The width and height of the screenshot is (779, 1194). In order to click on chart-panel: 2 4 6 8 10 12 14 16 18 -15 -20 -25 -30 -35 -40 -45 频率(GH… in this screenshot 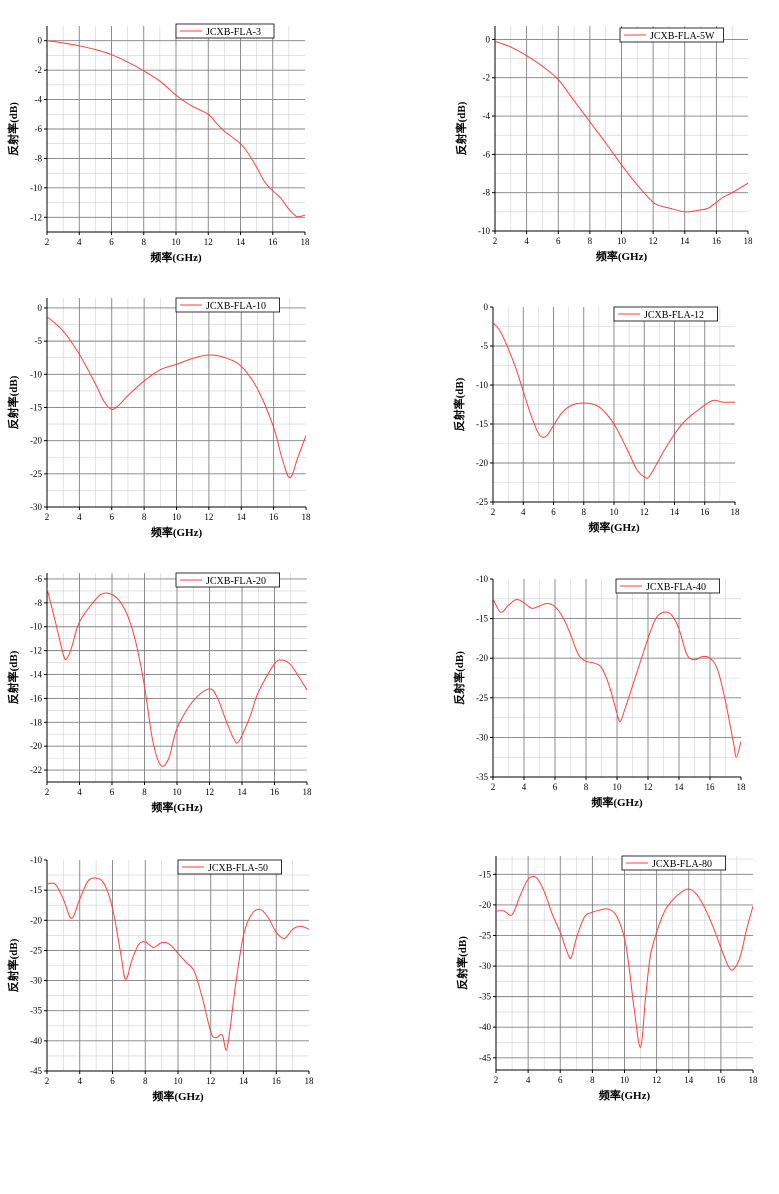, I will do `click(606, 978)`.